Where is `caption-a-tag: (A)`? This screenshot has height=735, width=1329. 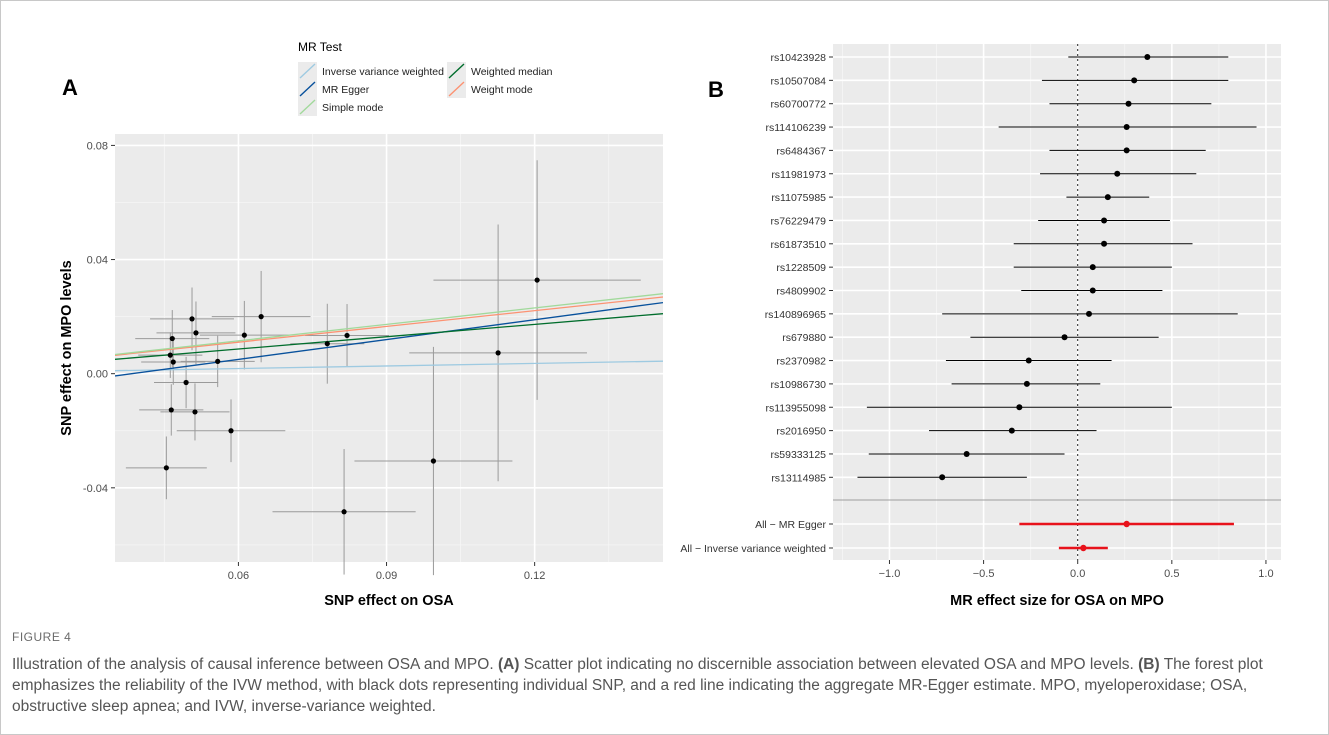 caption-a-tag: (A) is located at coordinates (508, 664).